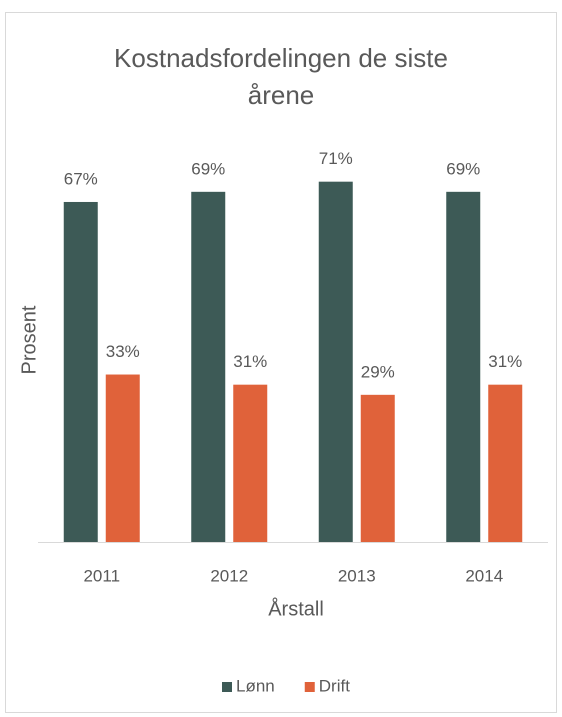  What do you see at coordinates (281, 76) in the screenshot?
I see `chart-title: Kostnadsfordelingen de siste årene` at bounding box center [281, 76].